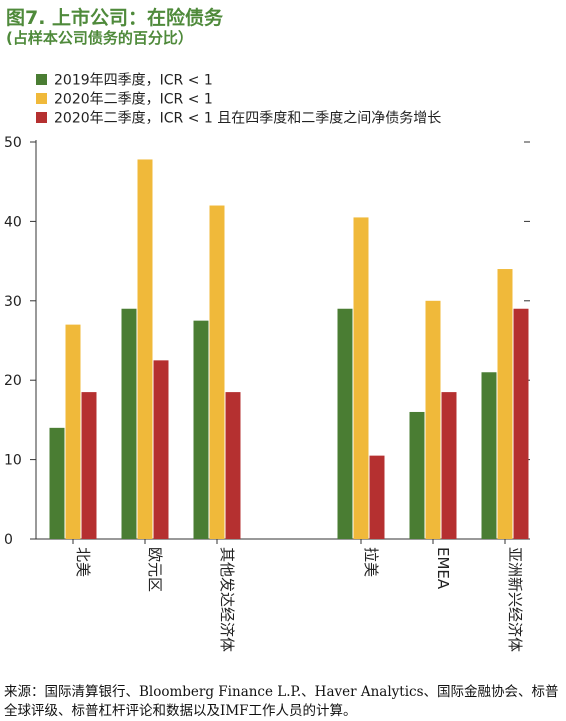  What do you see at coordinates (13, 222) in the screenshot?
I see `y-tick-label: 40` at bounding box center [13, 222].